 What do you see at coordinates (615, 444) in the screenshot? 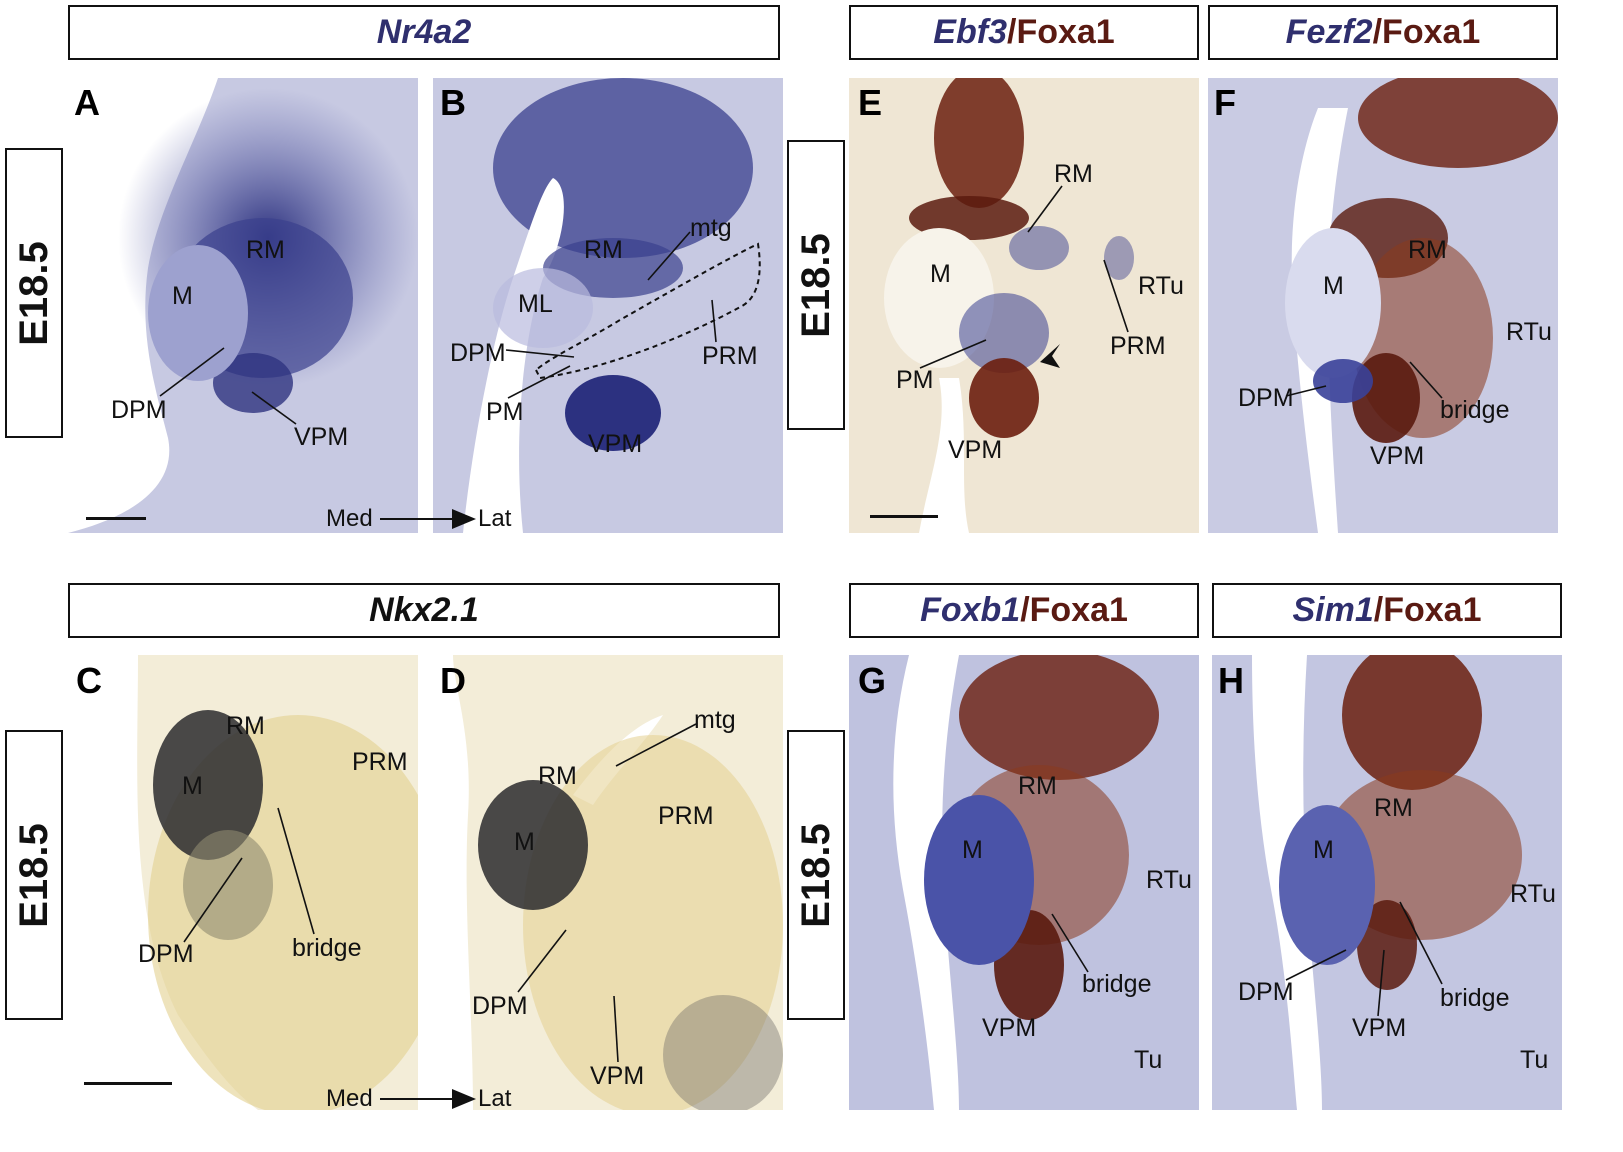
I see `region-vpm-b: VPM` at bounding box center [615, 444].